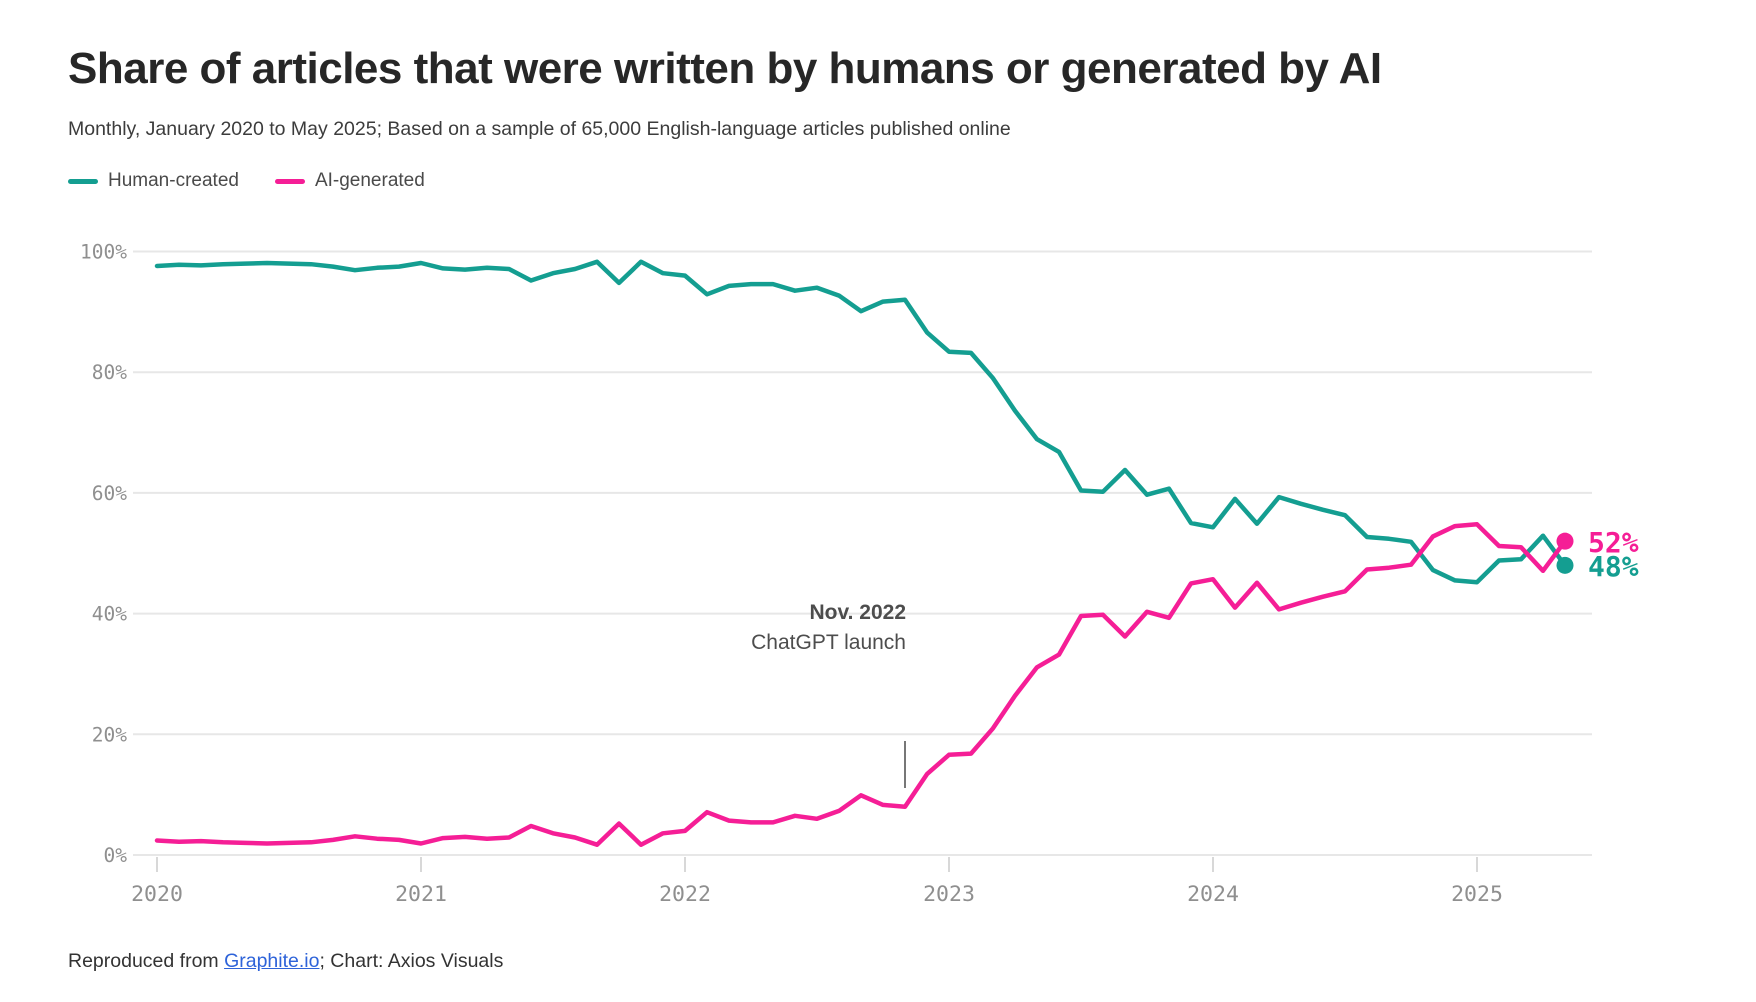 The width and height of the screenshot is (1756, 1002). What do you see at coordinates (1213, 894) in the screenshot?
I see `x-axis-tick-label: 2024` at bounding box center [1213, 894].